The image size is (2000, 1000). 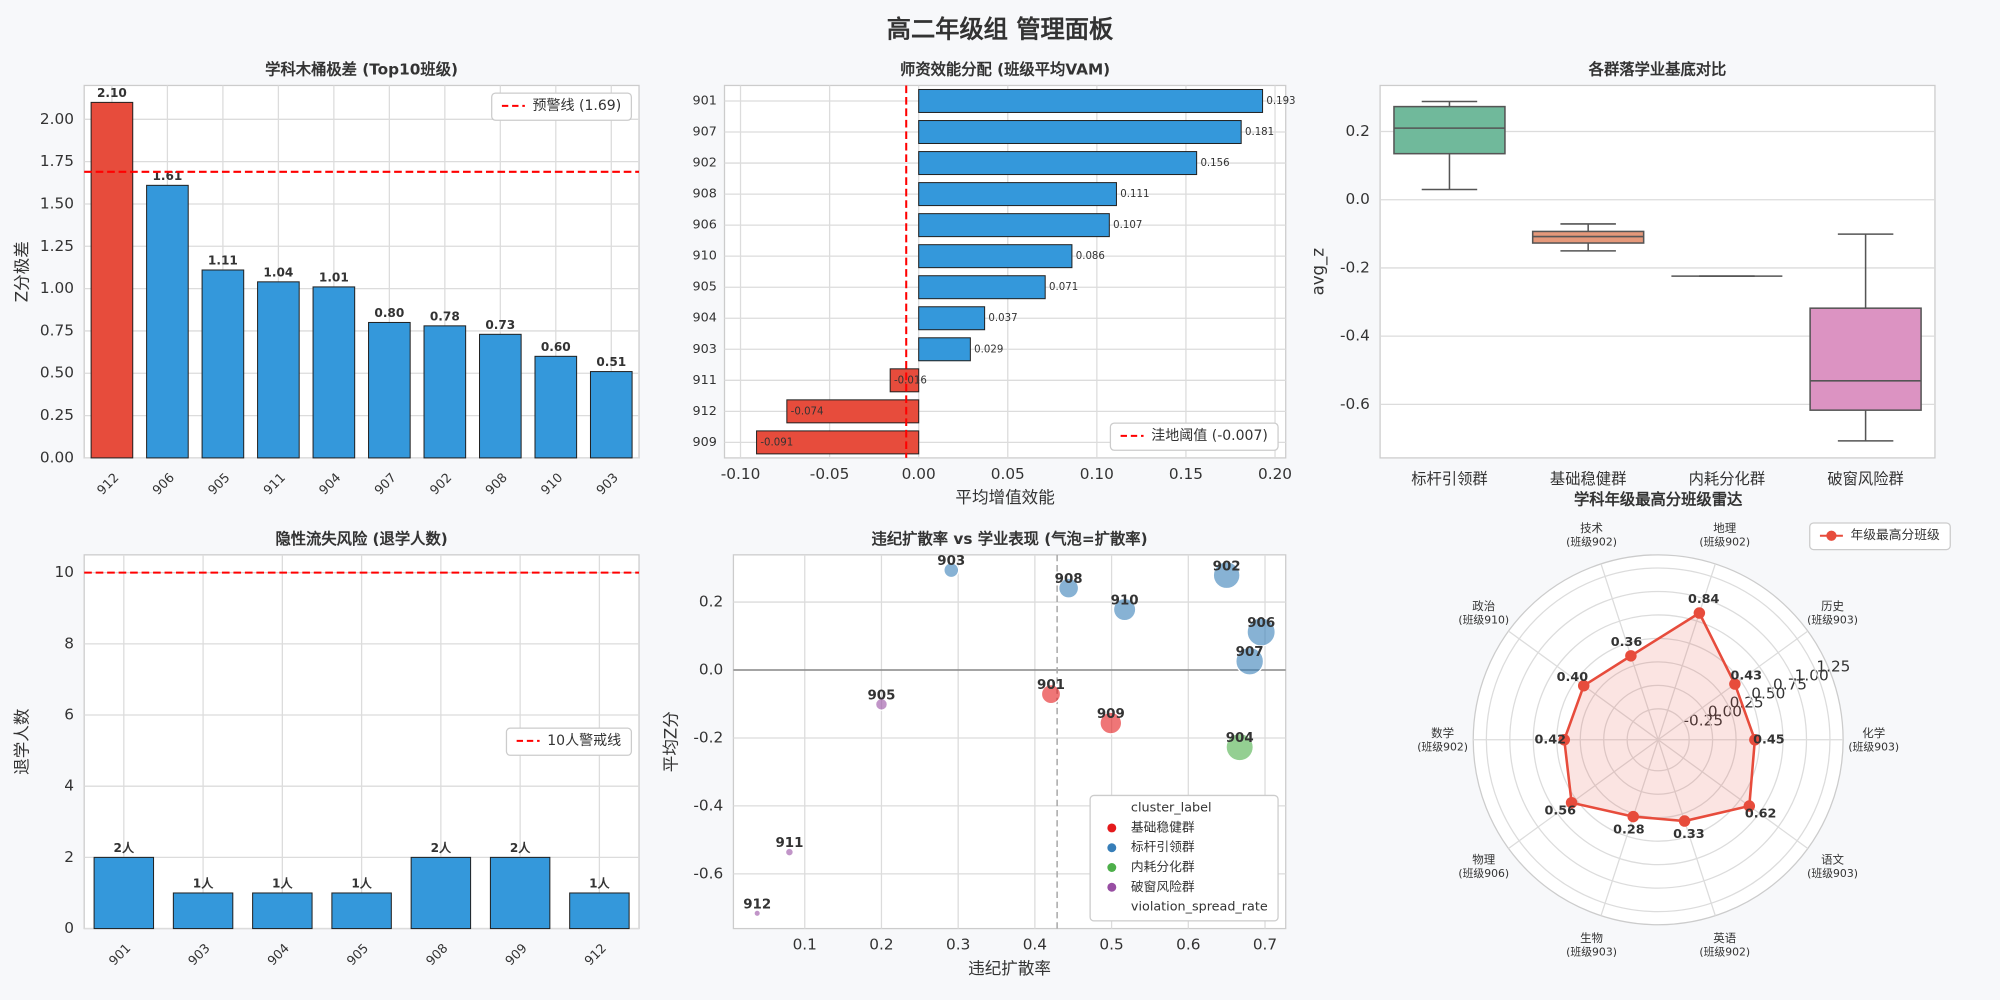 I want to click on x-tick-label: 0.3, so click(x=958, y=945).